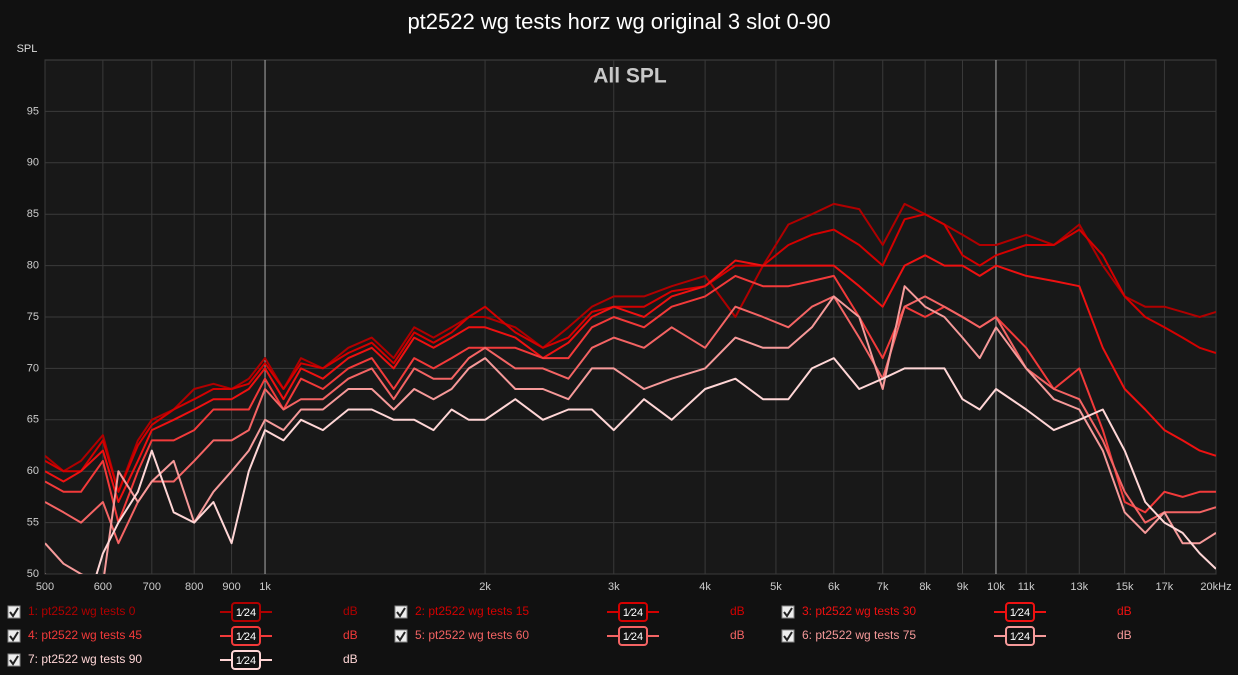  I want to click on y-tick-label: 85, so click(33, 214).